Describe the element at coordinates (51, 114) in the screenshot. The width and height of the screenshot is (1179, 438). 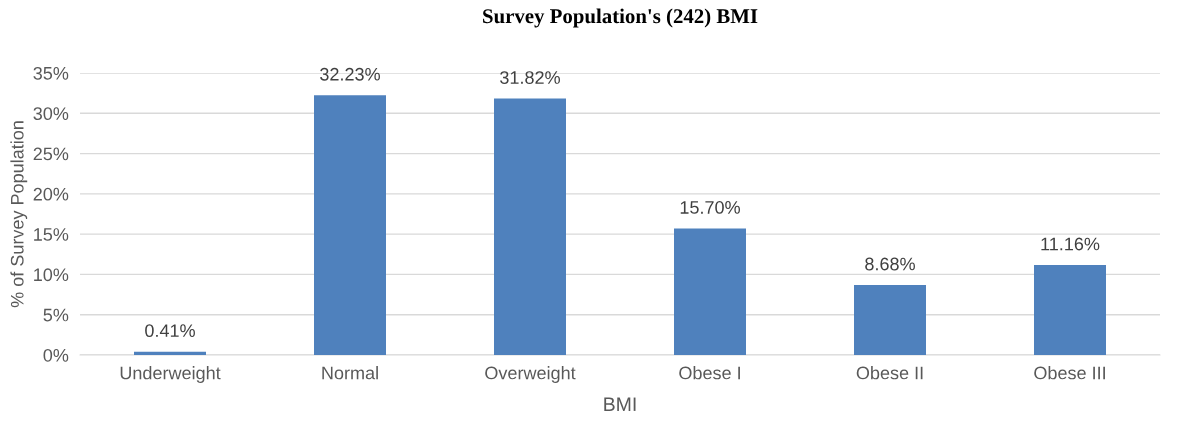
I see `y-tick-label: 30%` at that location.